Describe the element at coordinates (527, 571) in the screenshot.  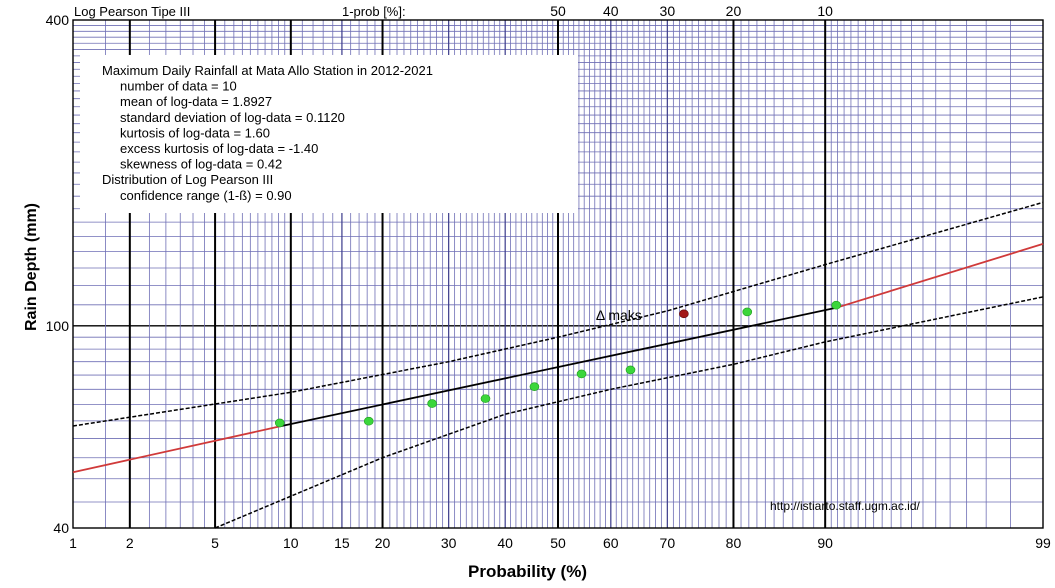
I see `x-axis-label: Probability (%)` at that location.